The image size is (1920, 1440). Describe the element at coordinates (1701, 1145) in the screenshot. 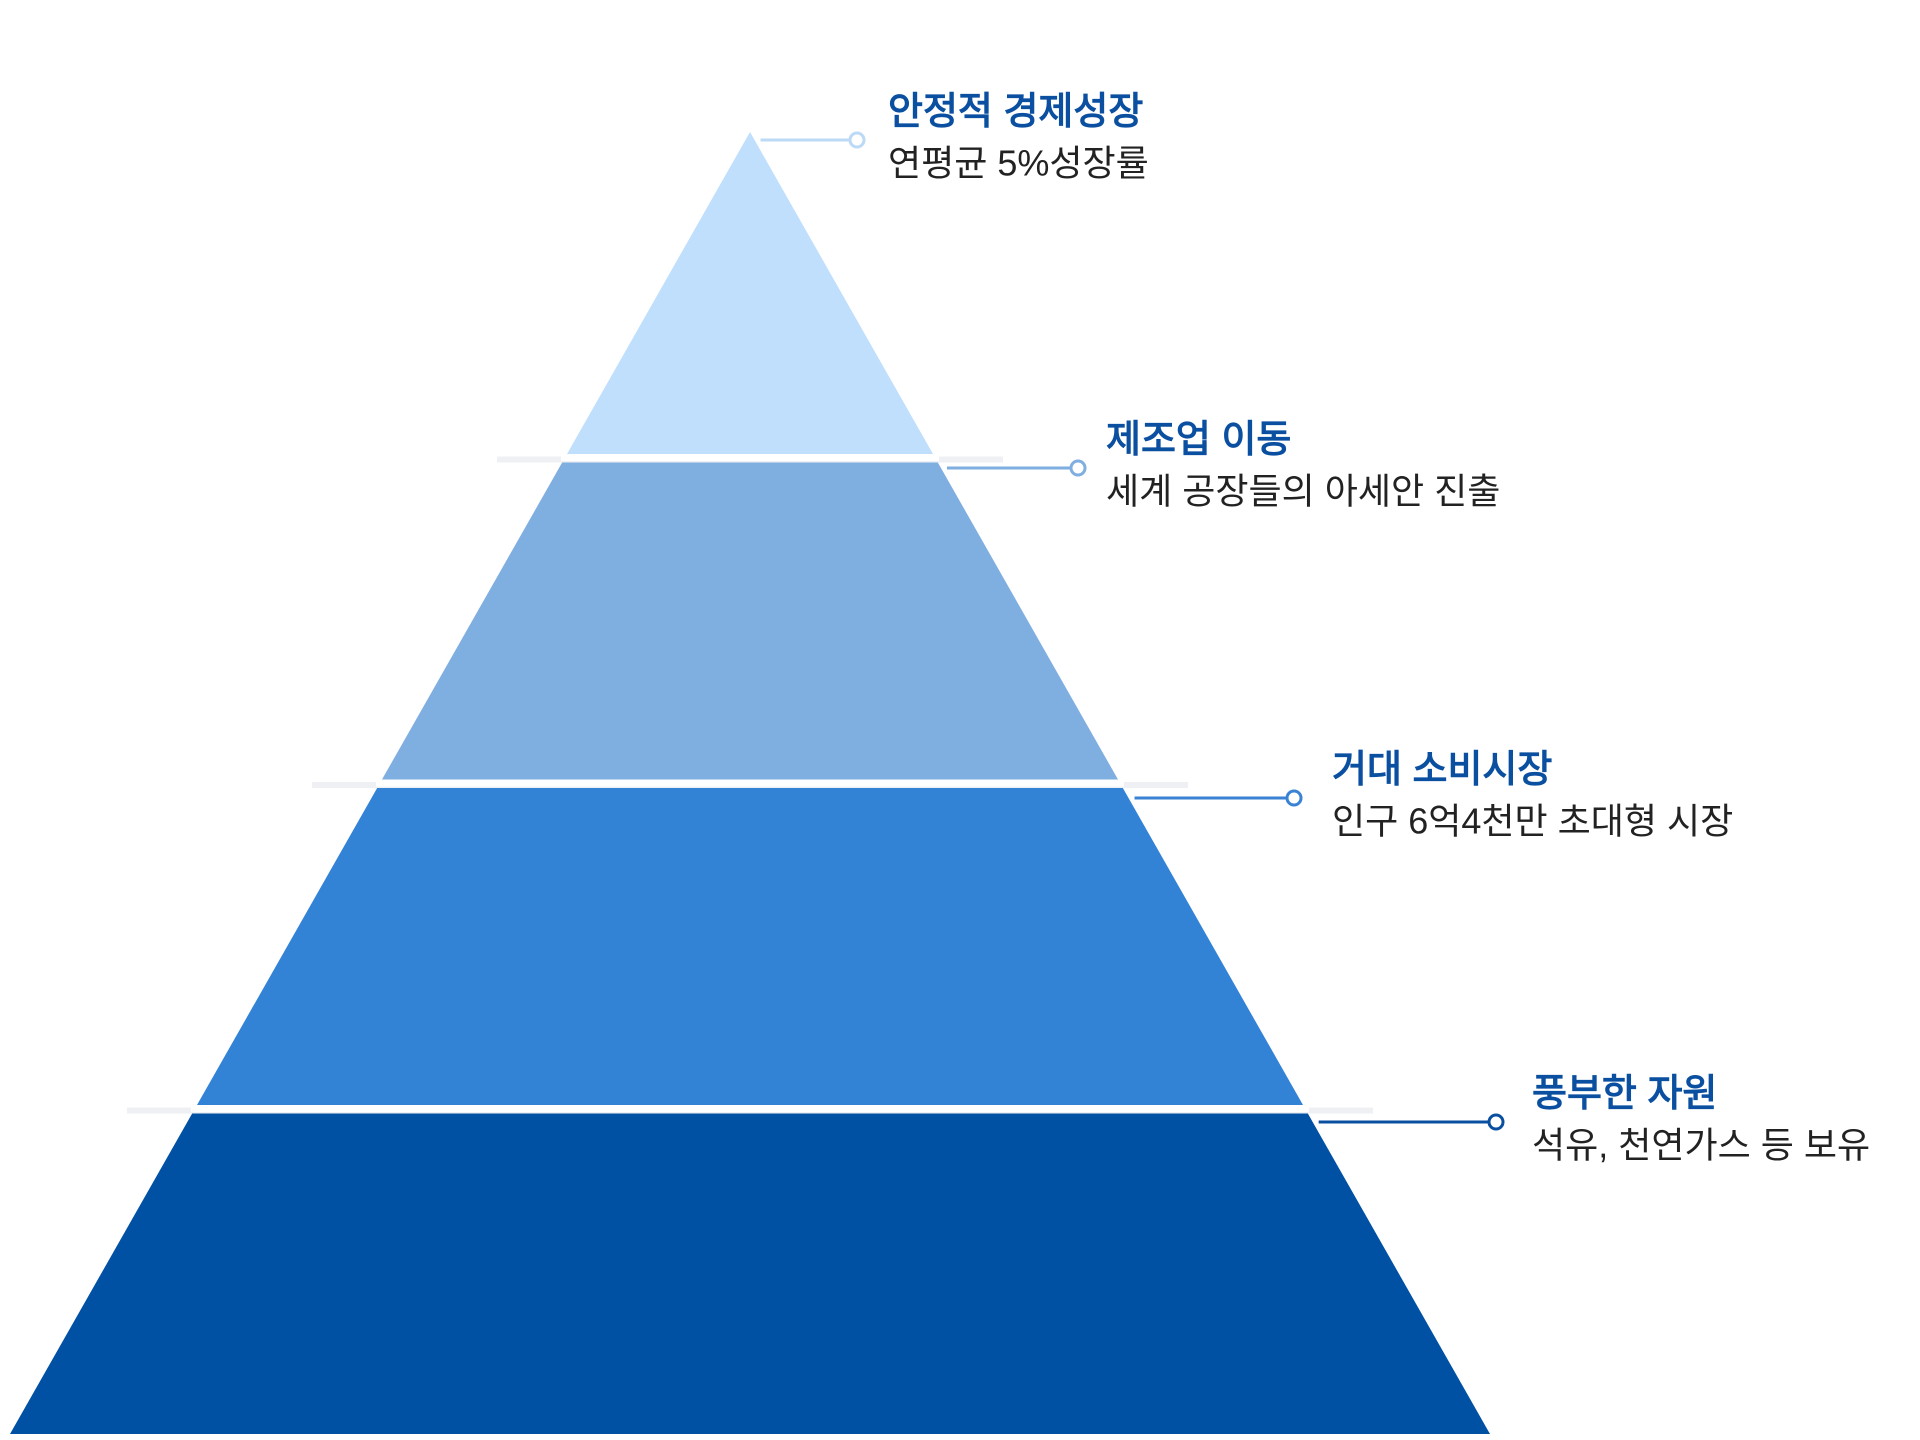

I see `level-description: 석유, 천연가스 등 보유` at that location.